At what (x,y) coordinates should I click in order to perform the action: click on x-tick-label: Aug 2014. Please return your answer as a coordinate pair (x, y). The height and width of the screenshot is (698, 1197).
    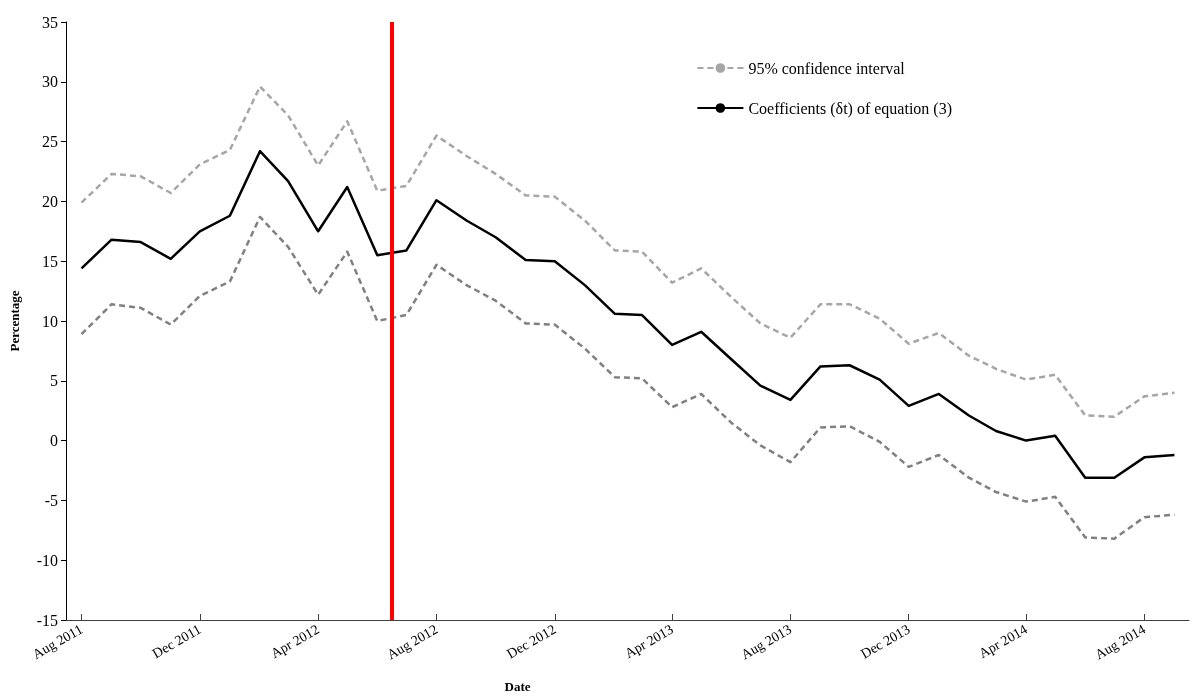
    Looking at the image, I should click on (1120, 642).